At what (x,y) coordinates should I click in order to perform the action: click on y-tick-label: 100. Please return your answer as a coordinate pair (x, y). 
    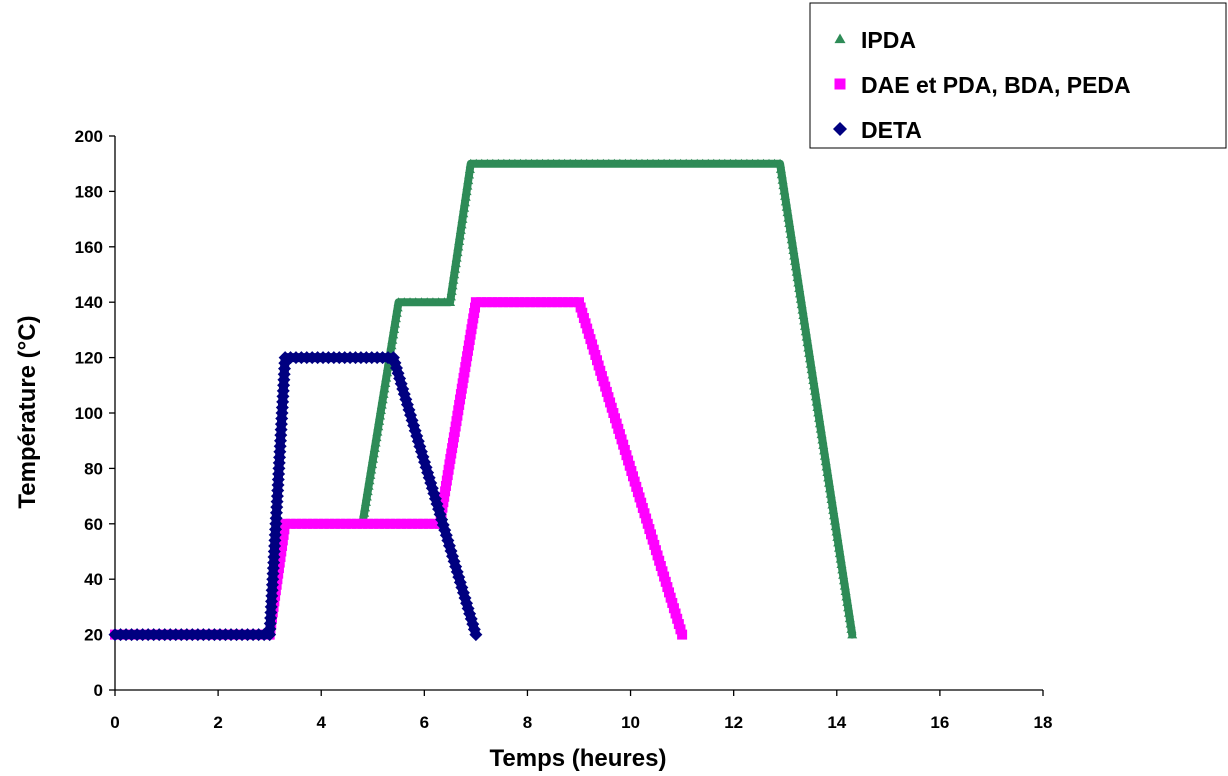
    Looking at the image, I should click on (89, 413).